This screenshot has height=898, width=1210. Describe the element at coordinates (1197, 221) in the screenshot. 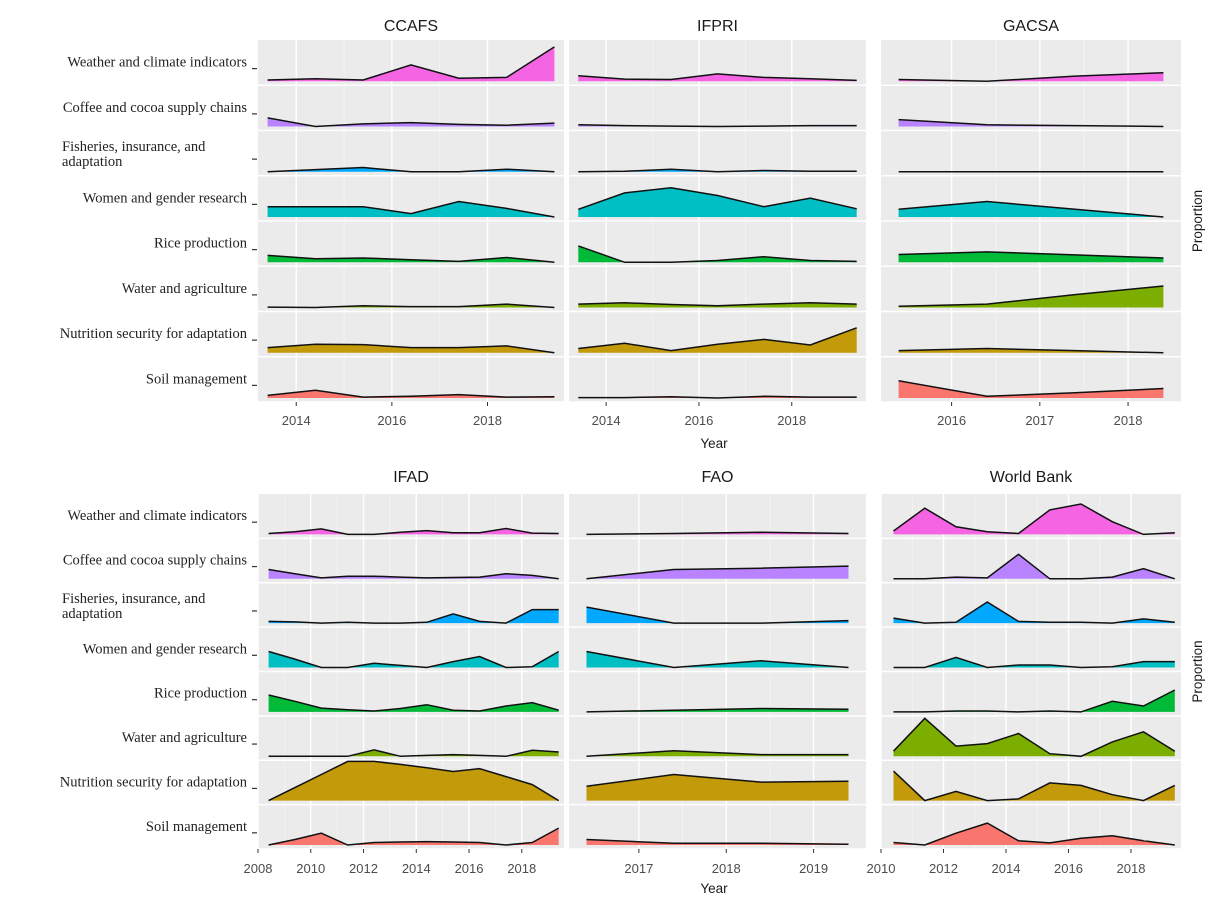

I see `y-axis-title-1: Proportion` at that location.